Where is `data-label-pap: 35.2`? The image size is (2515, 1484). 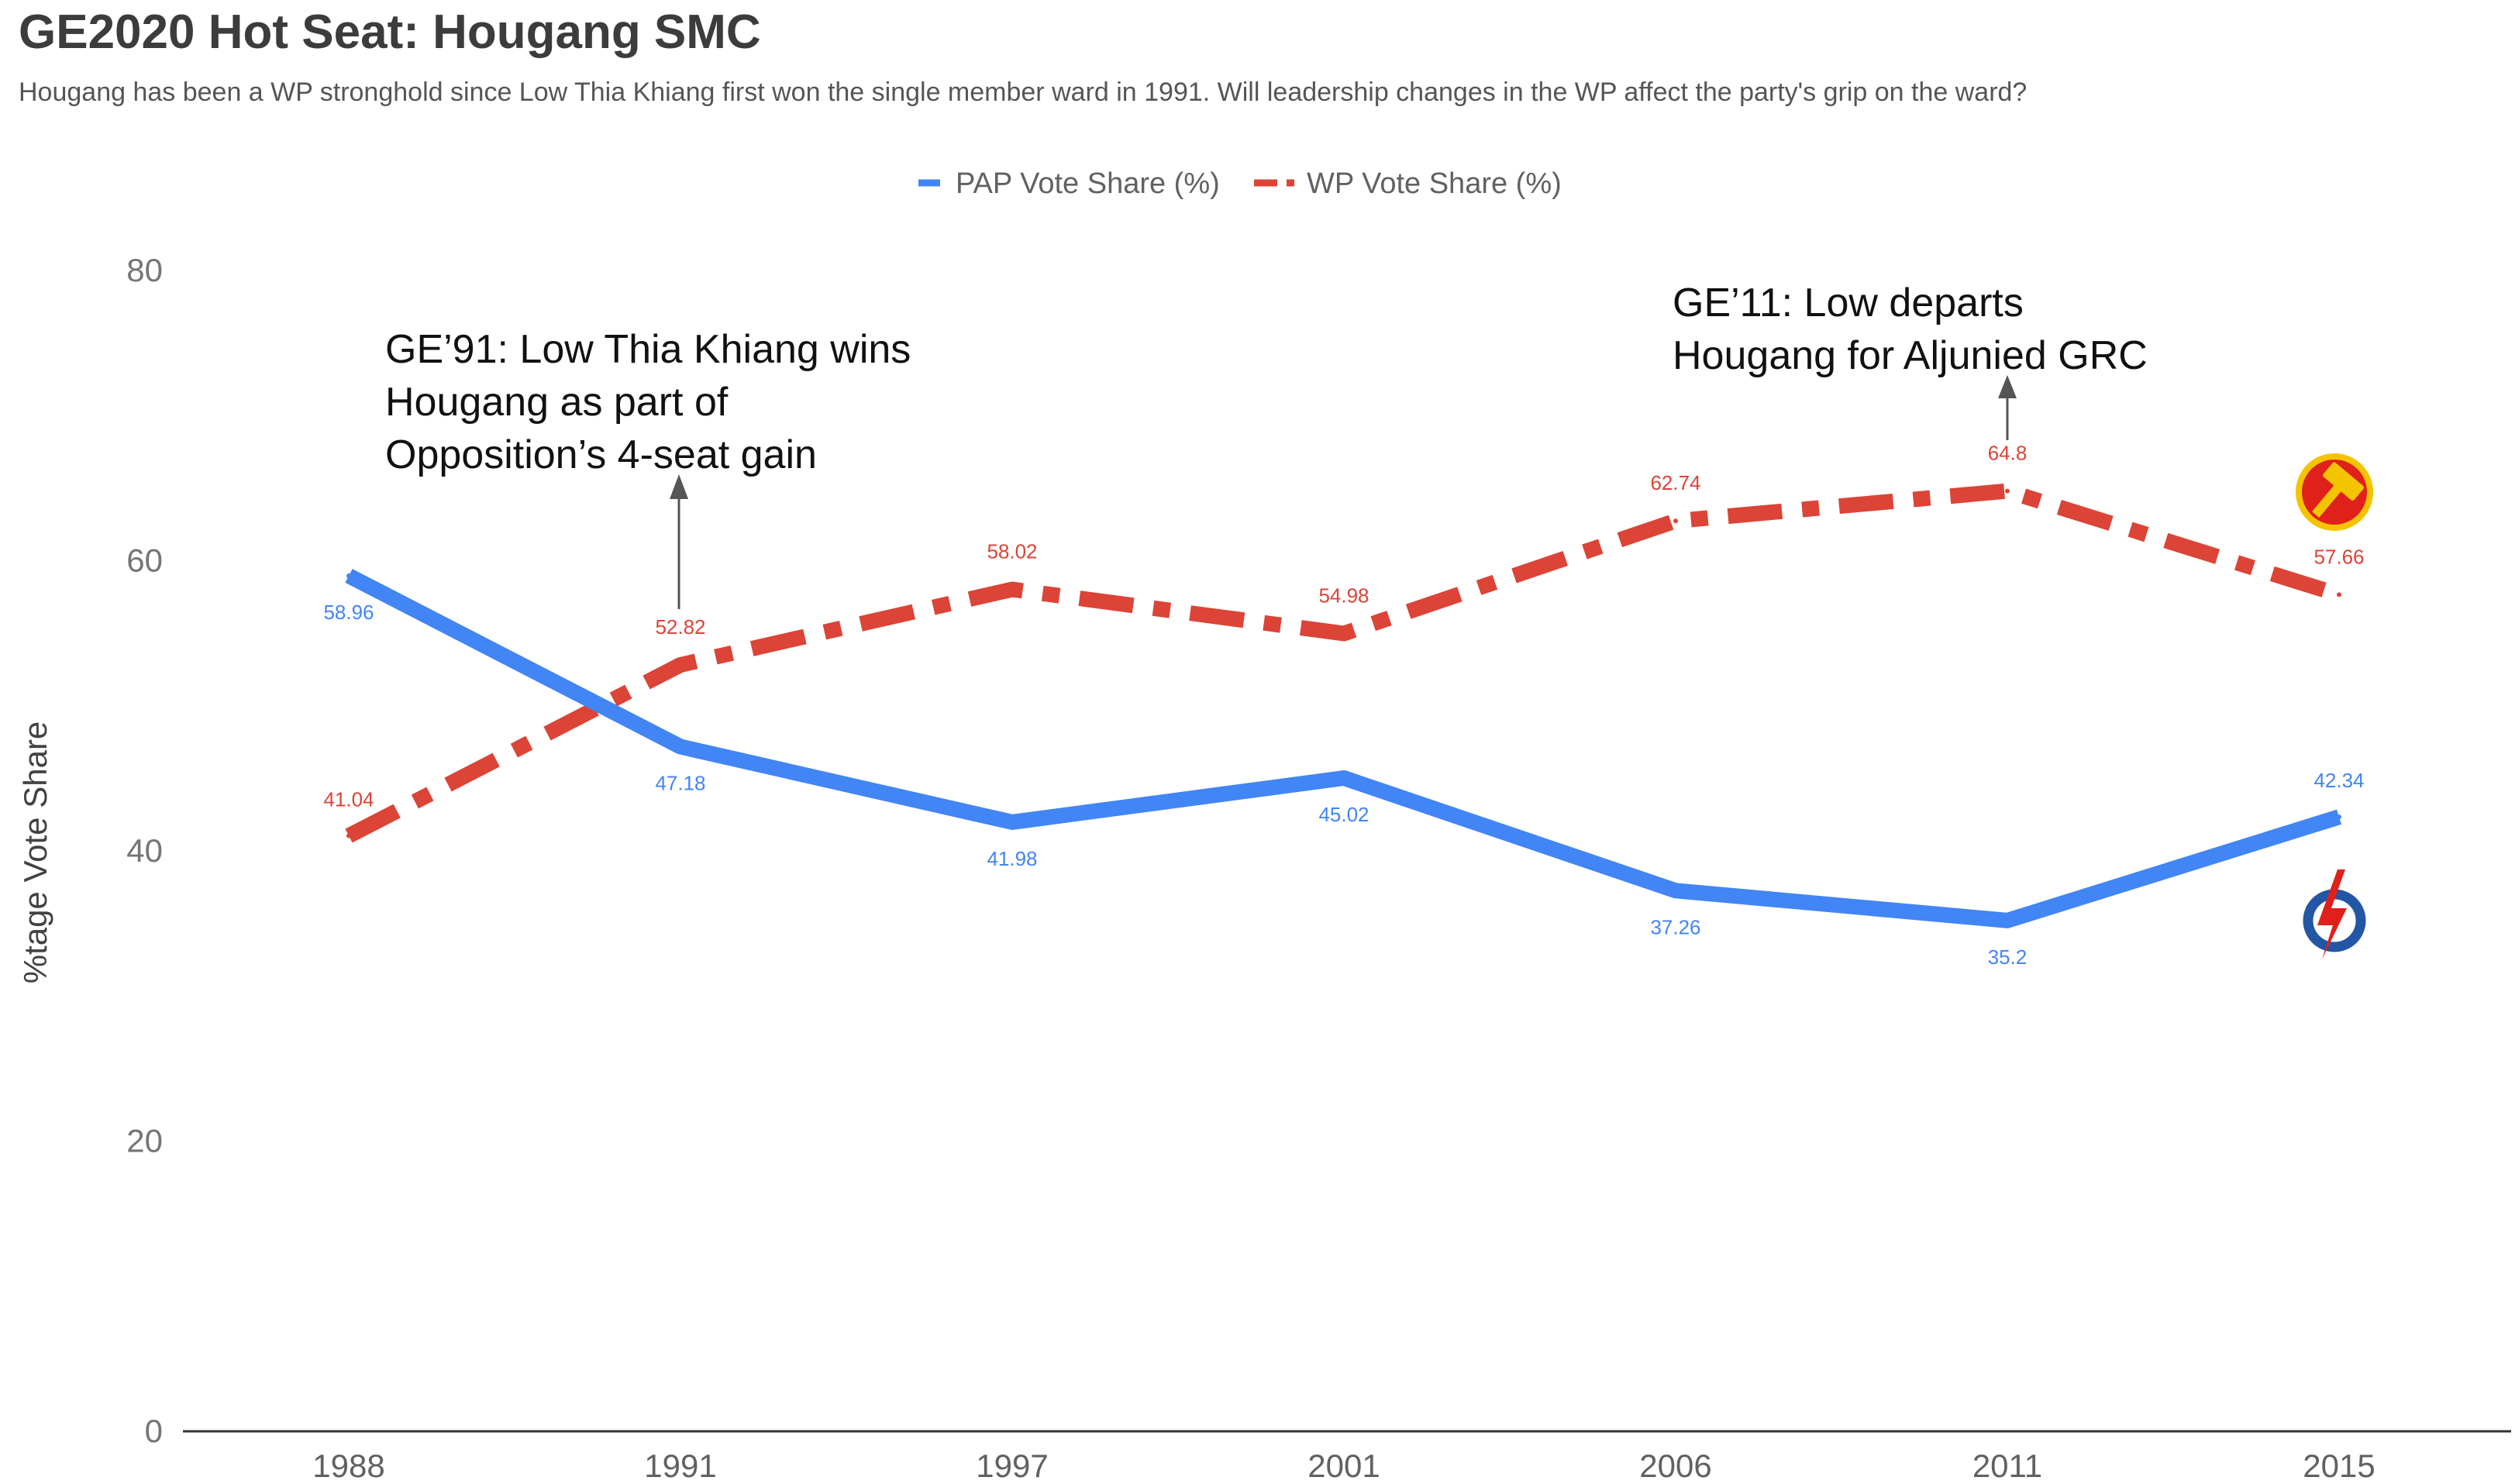
data-label-pap: 35.2 is located at coordinates (2008, 957).